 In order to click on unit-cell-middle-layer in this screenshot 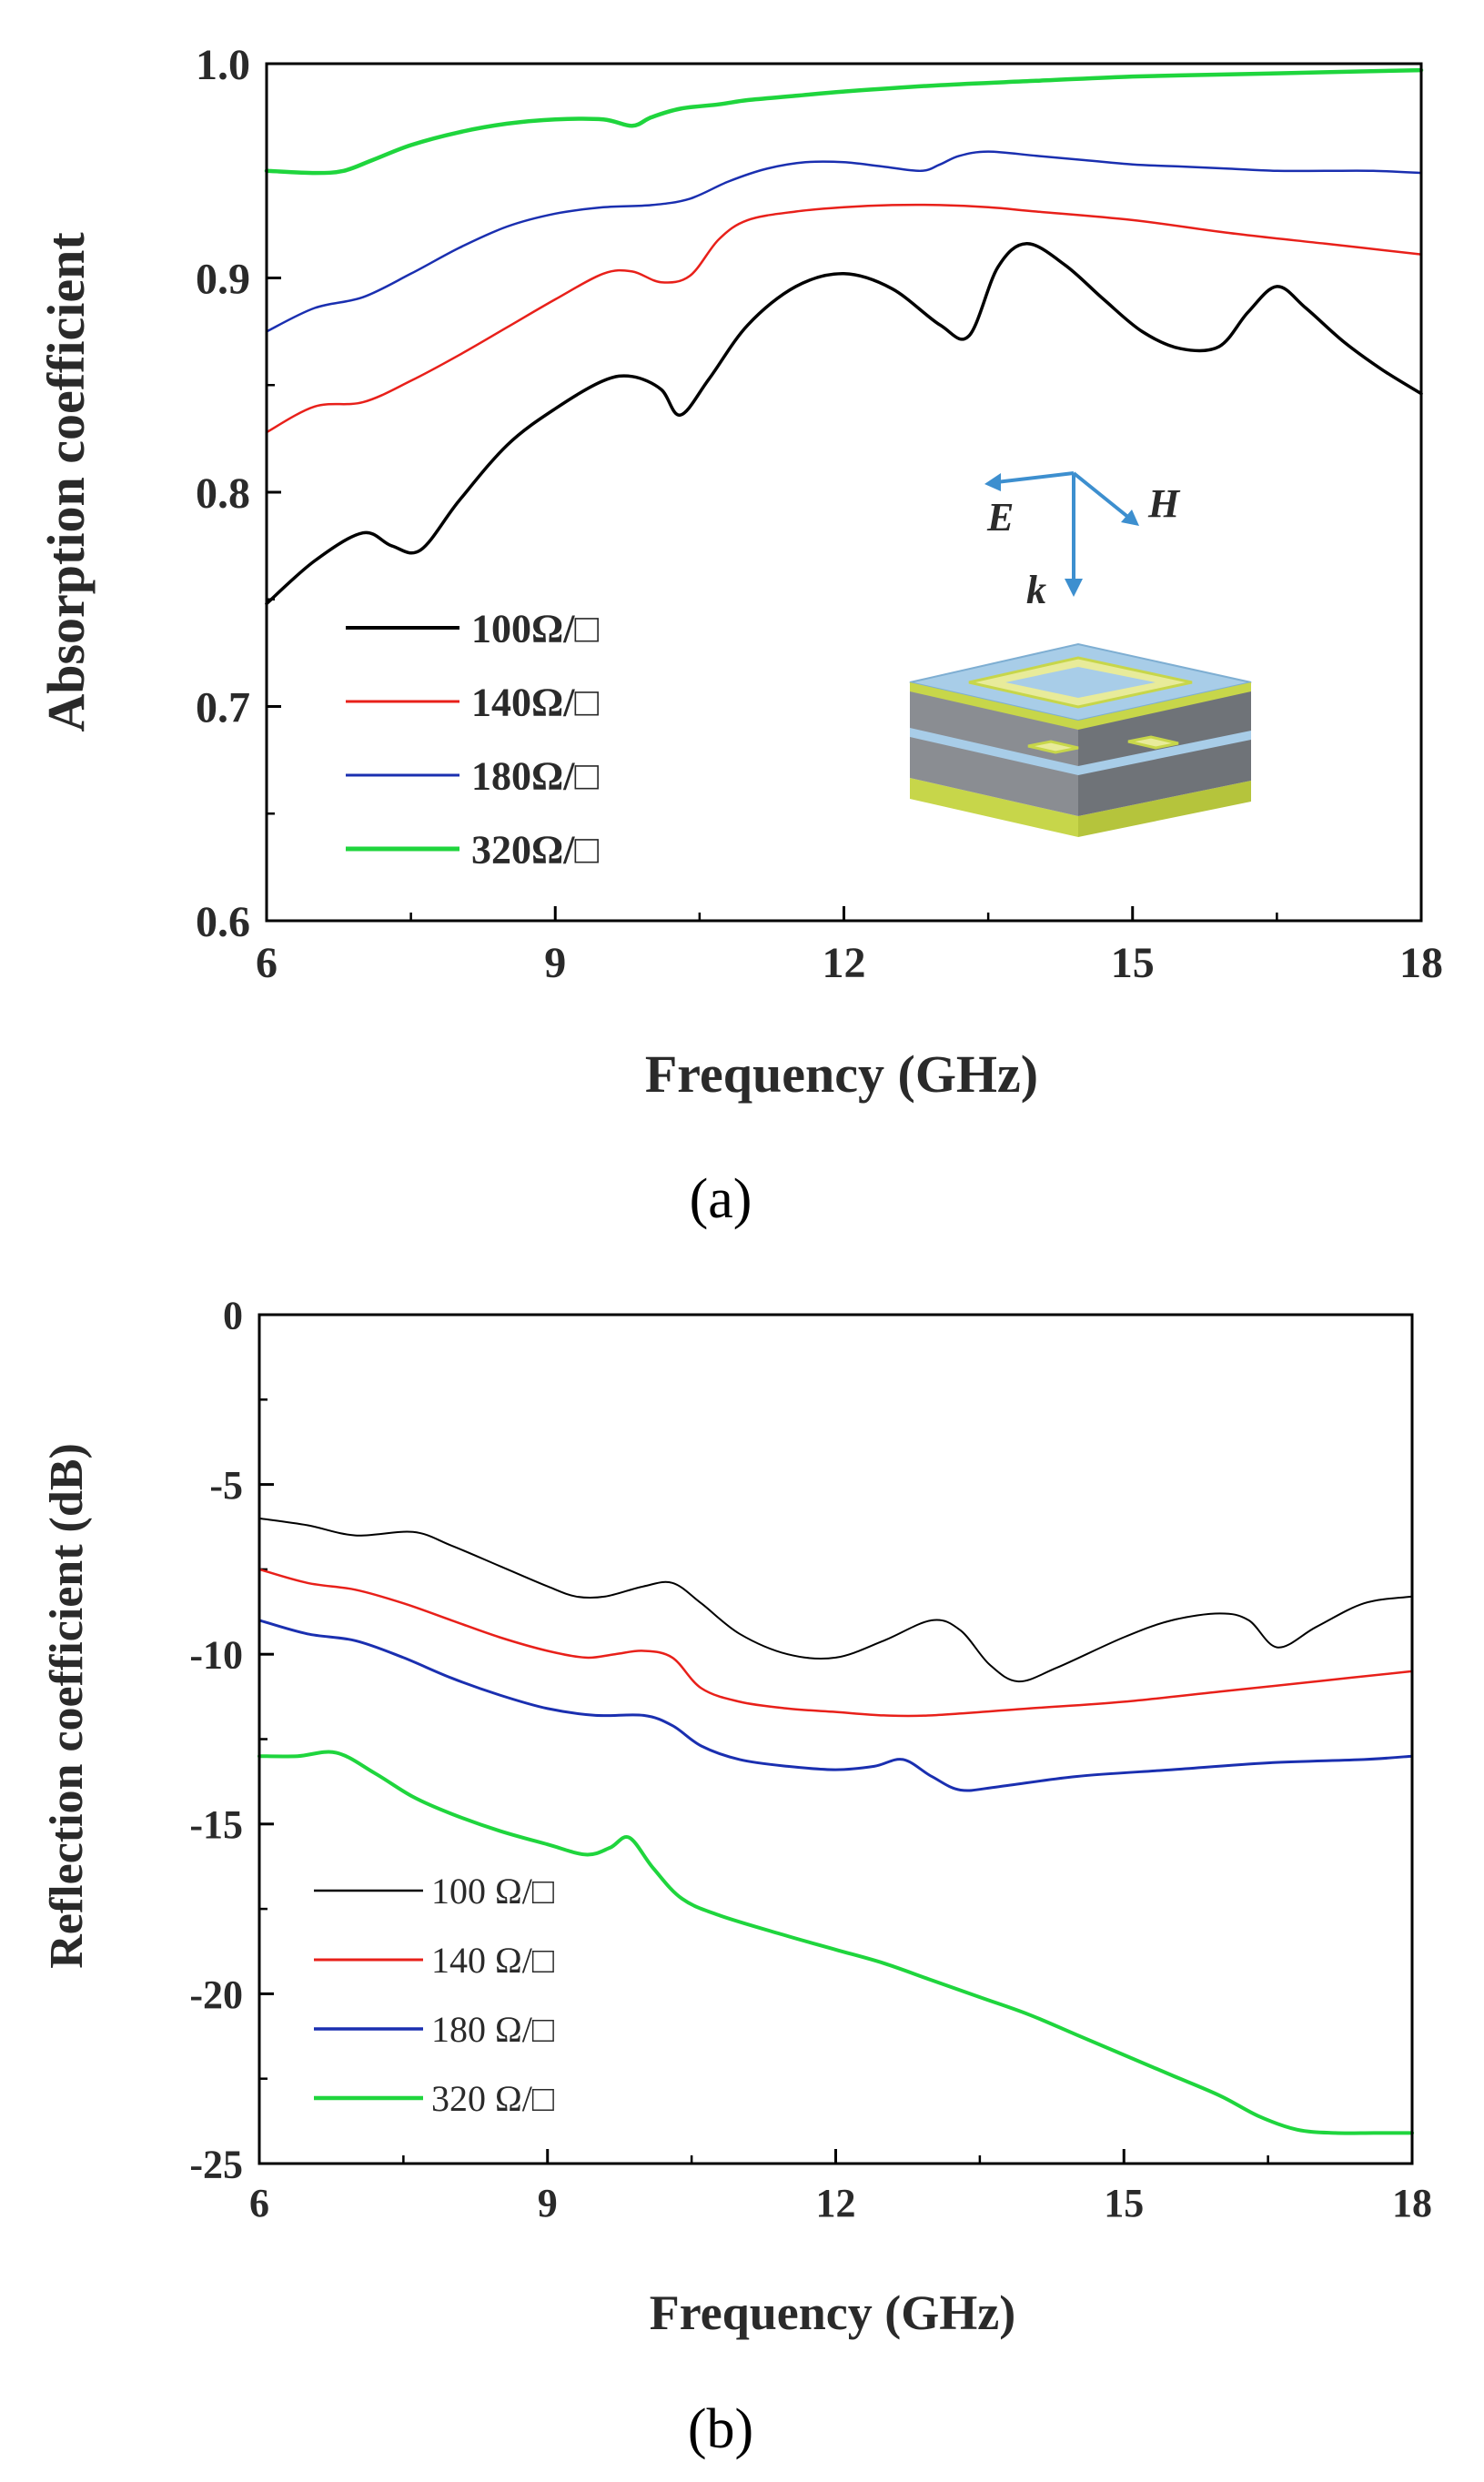, I will do `click(1080, 751)`.